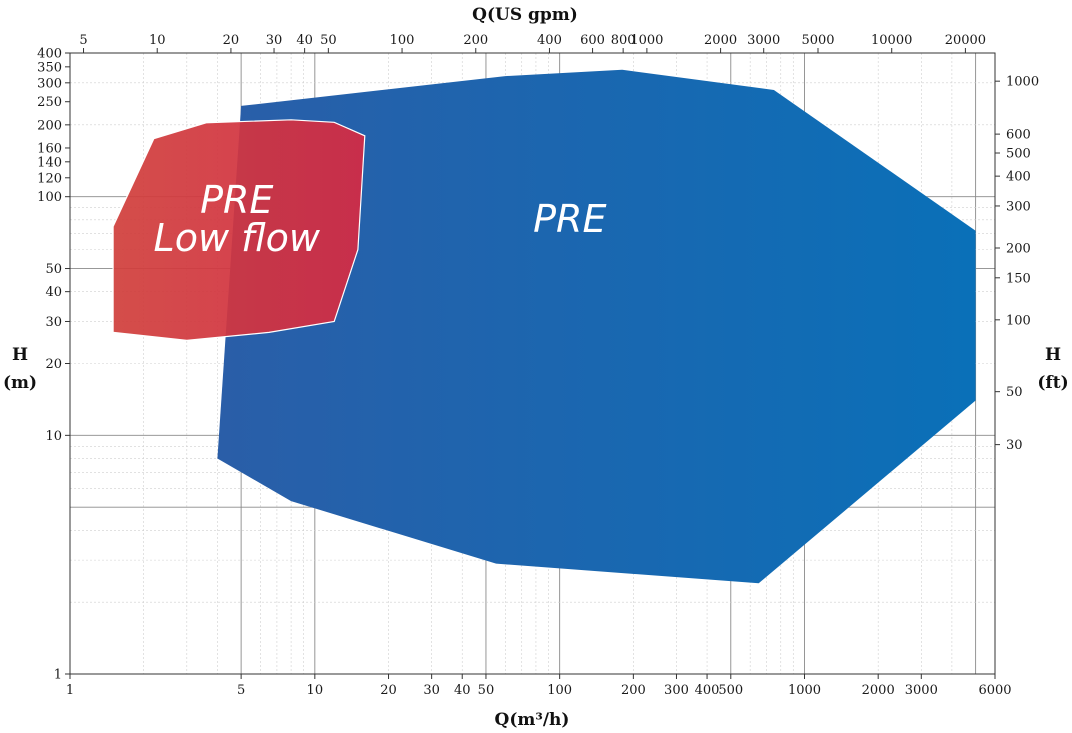  I want to click on y2-axis-title-line2: (ft), so click(1052, 383).